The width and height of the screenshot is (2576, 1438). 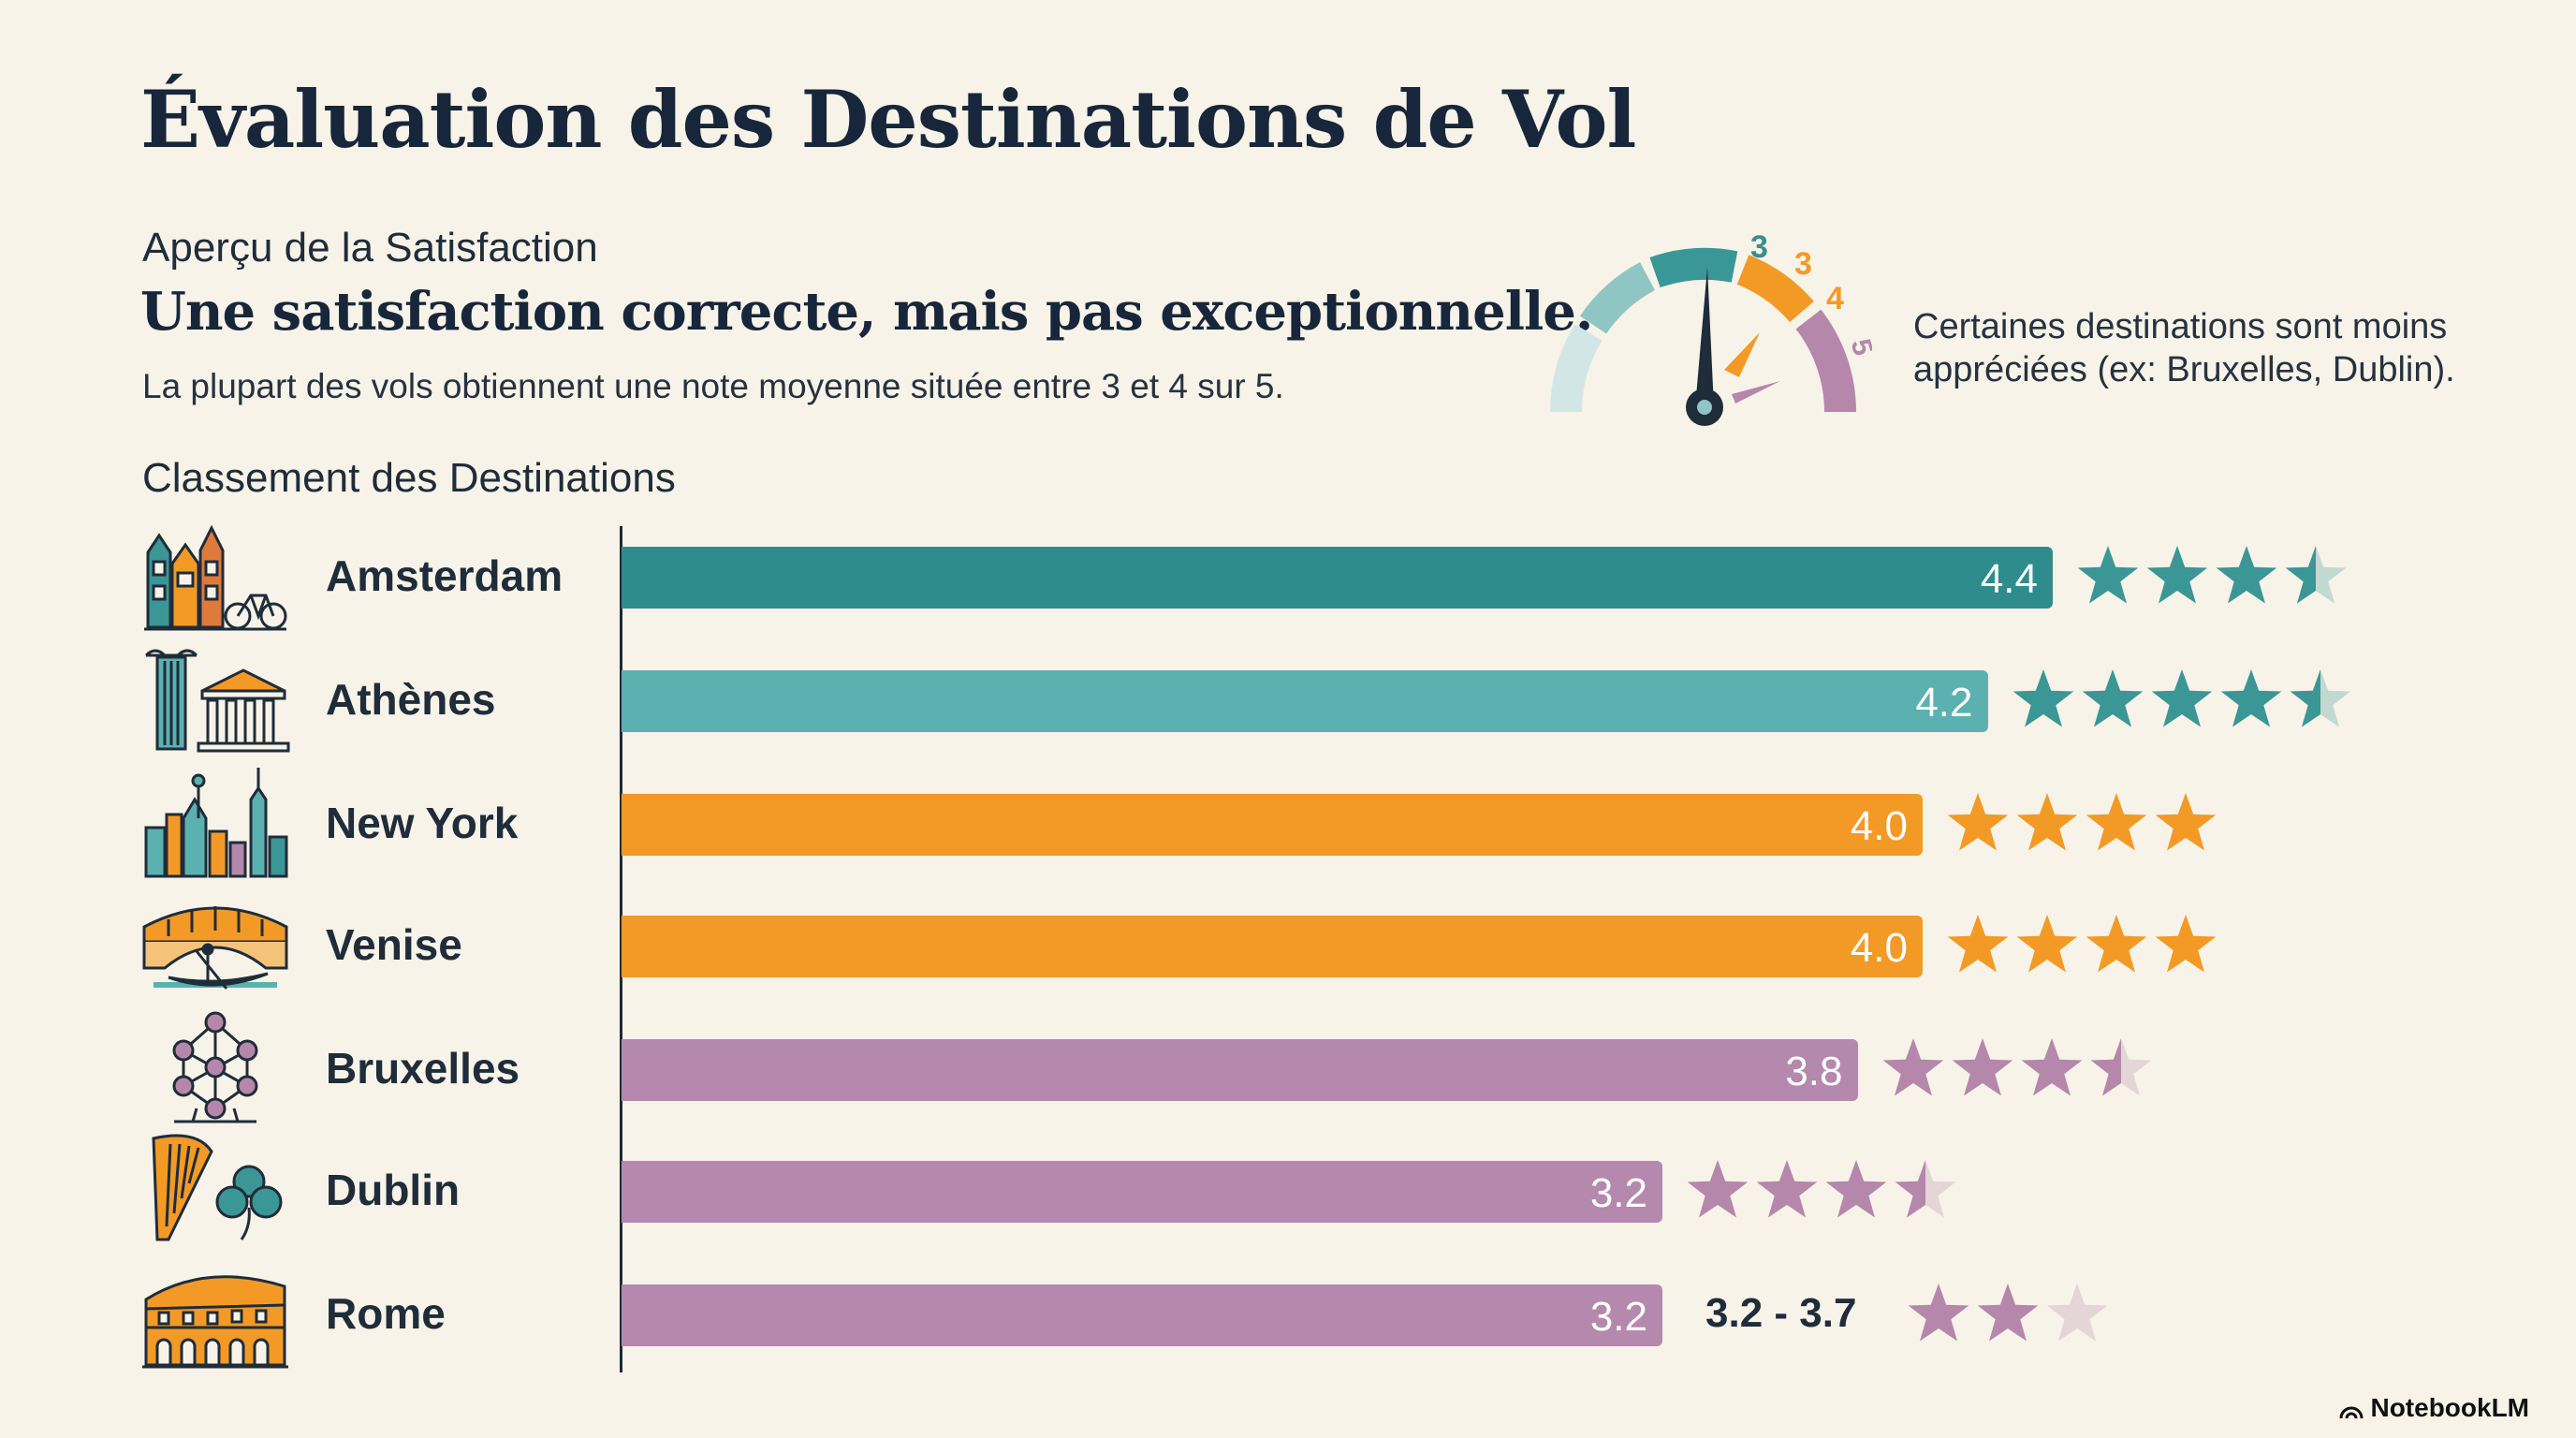 I want to click on chart-row: Rome 3.2 3.2 - 3.7, so click(x=1288, y=1313).